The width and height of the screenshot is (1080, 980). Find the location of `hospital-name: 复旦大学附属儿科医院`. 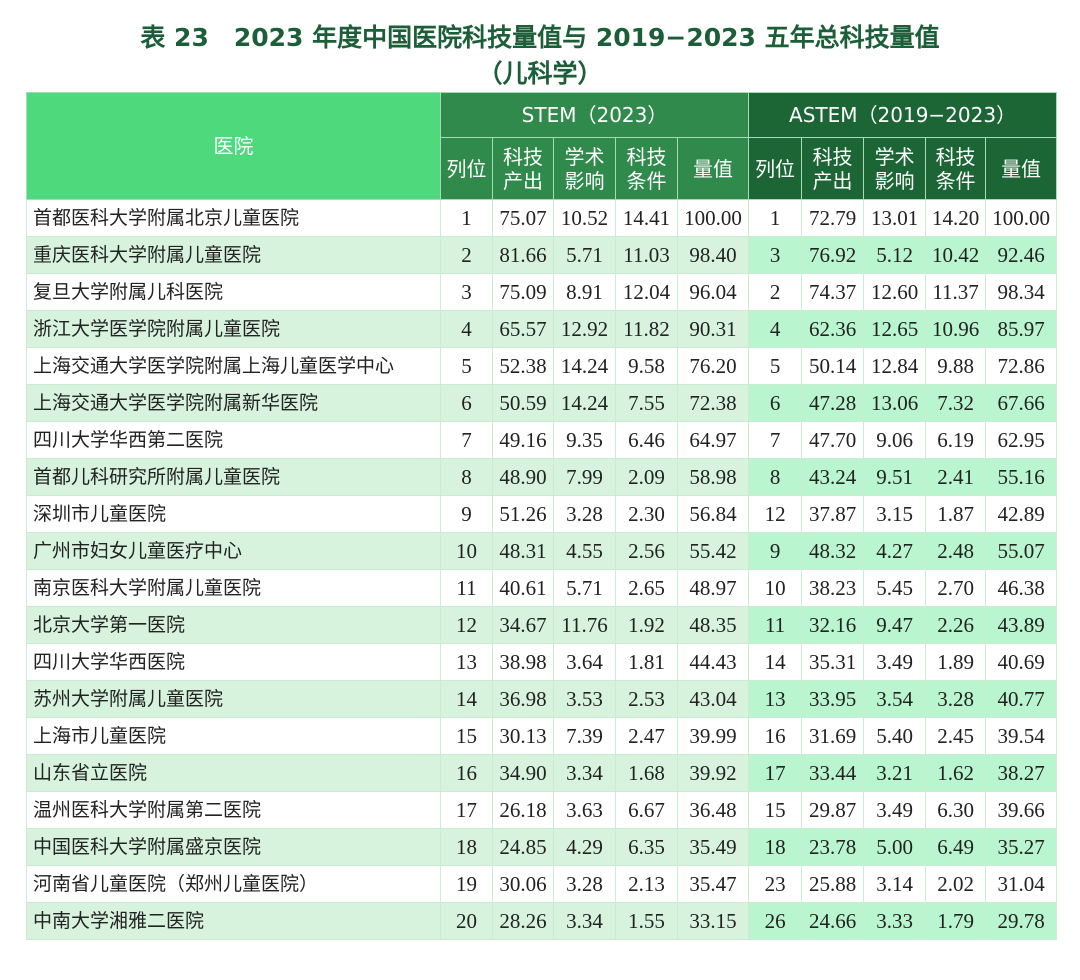

hospital-name: 复旦大学附属儿科医院 is located at coordinates (233, 292).